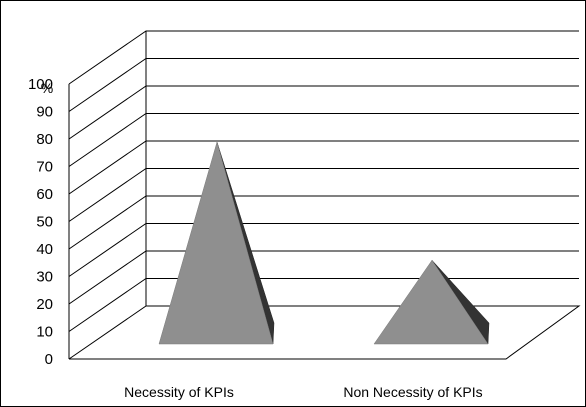  I want to click on y-tick-label-0: 0, so click(49, 359).